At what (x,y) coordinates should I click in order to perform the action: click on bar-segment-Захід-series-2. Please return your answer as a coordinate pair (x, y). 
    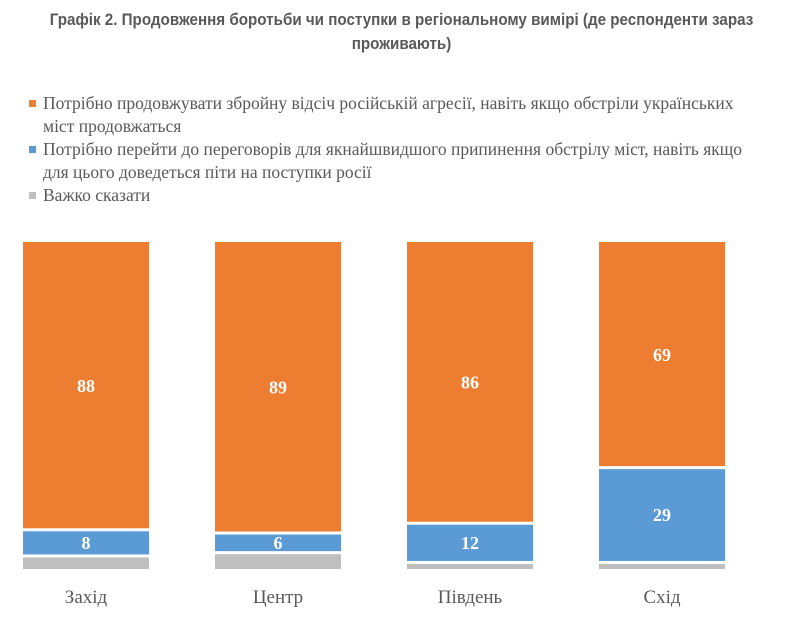
    Looking at the image, I should click on (86, 563).